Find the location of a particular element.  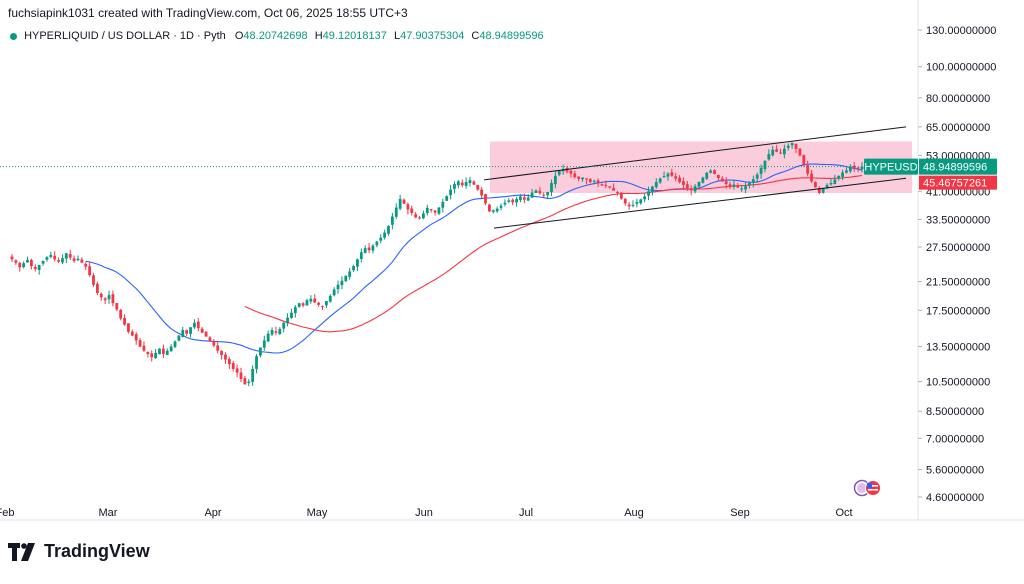

us-flag-icon is located at coordinates (868, 488).